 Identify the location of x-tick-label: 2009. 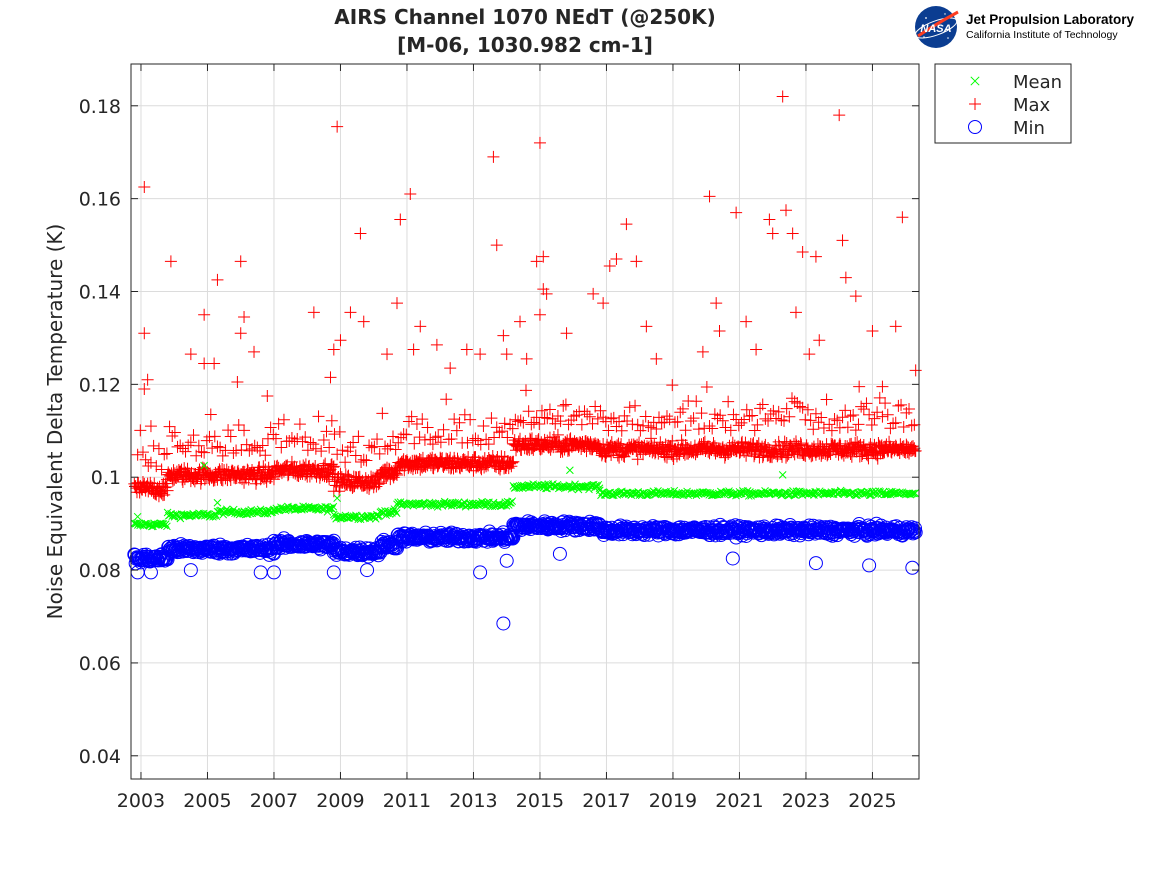
(340, 801).